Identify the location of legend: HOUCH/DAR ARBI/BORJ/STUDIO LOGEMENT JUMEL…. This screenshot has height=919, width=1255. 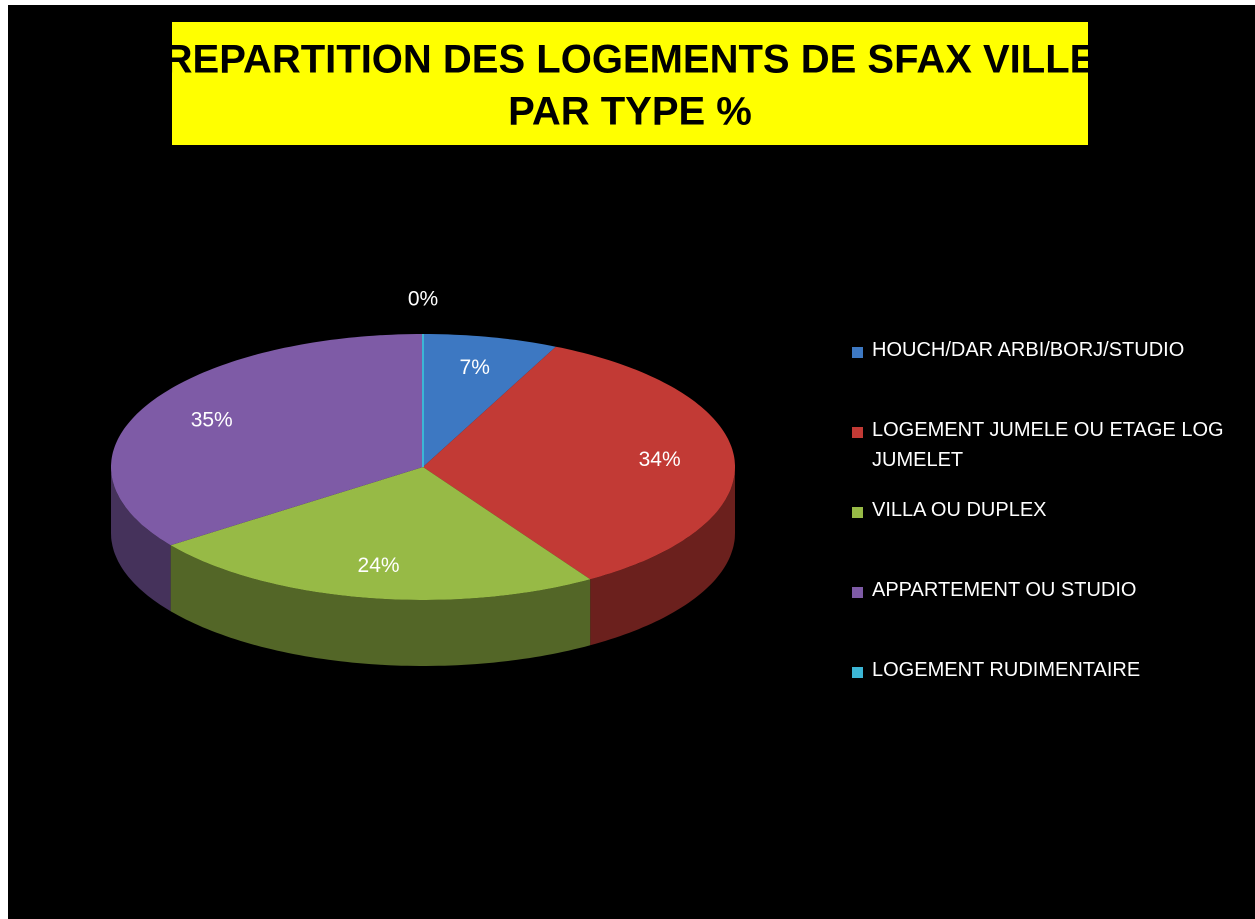
(1047, 539).